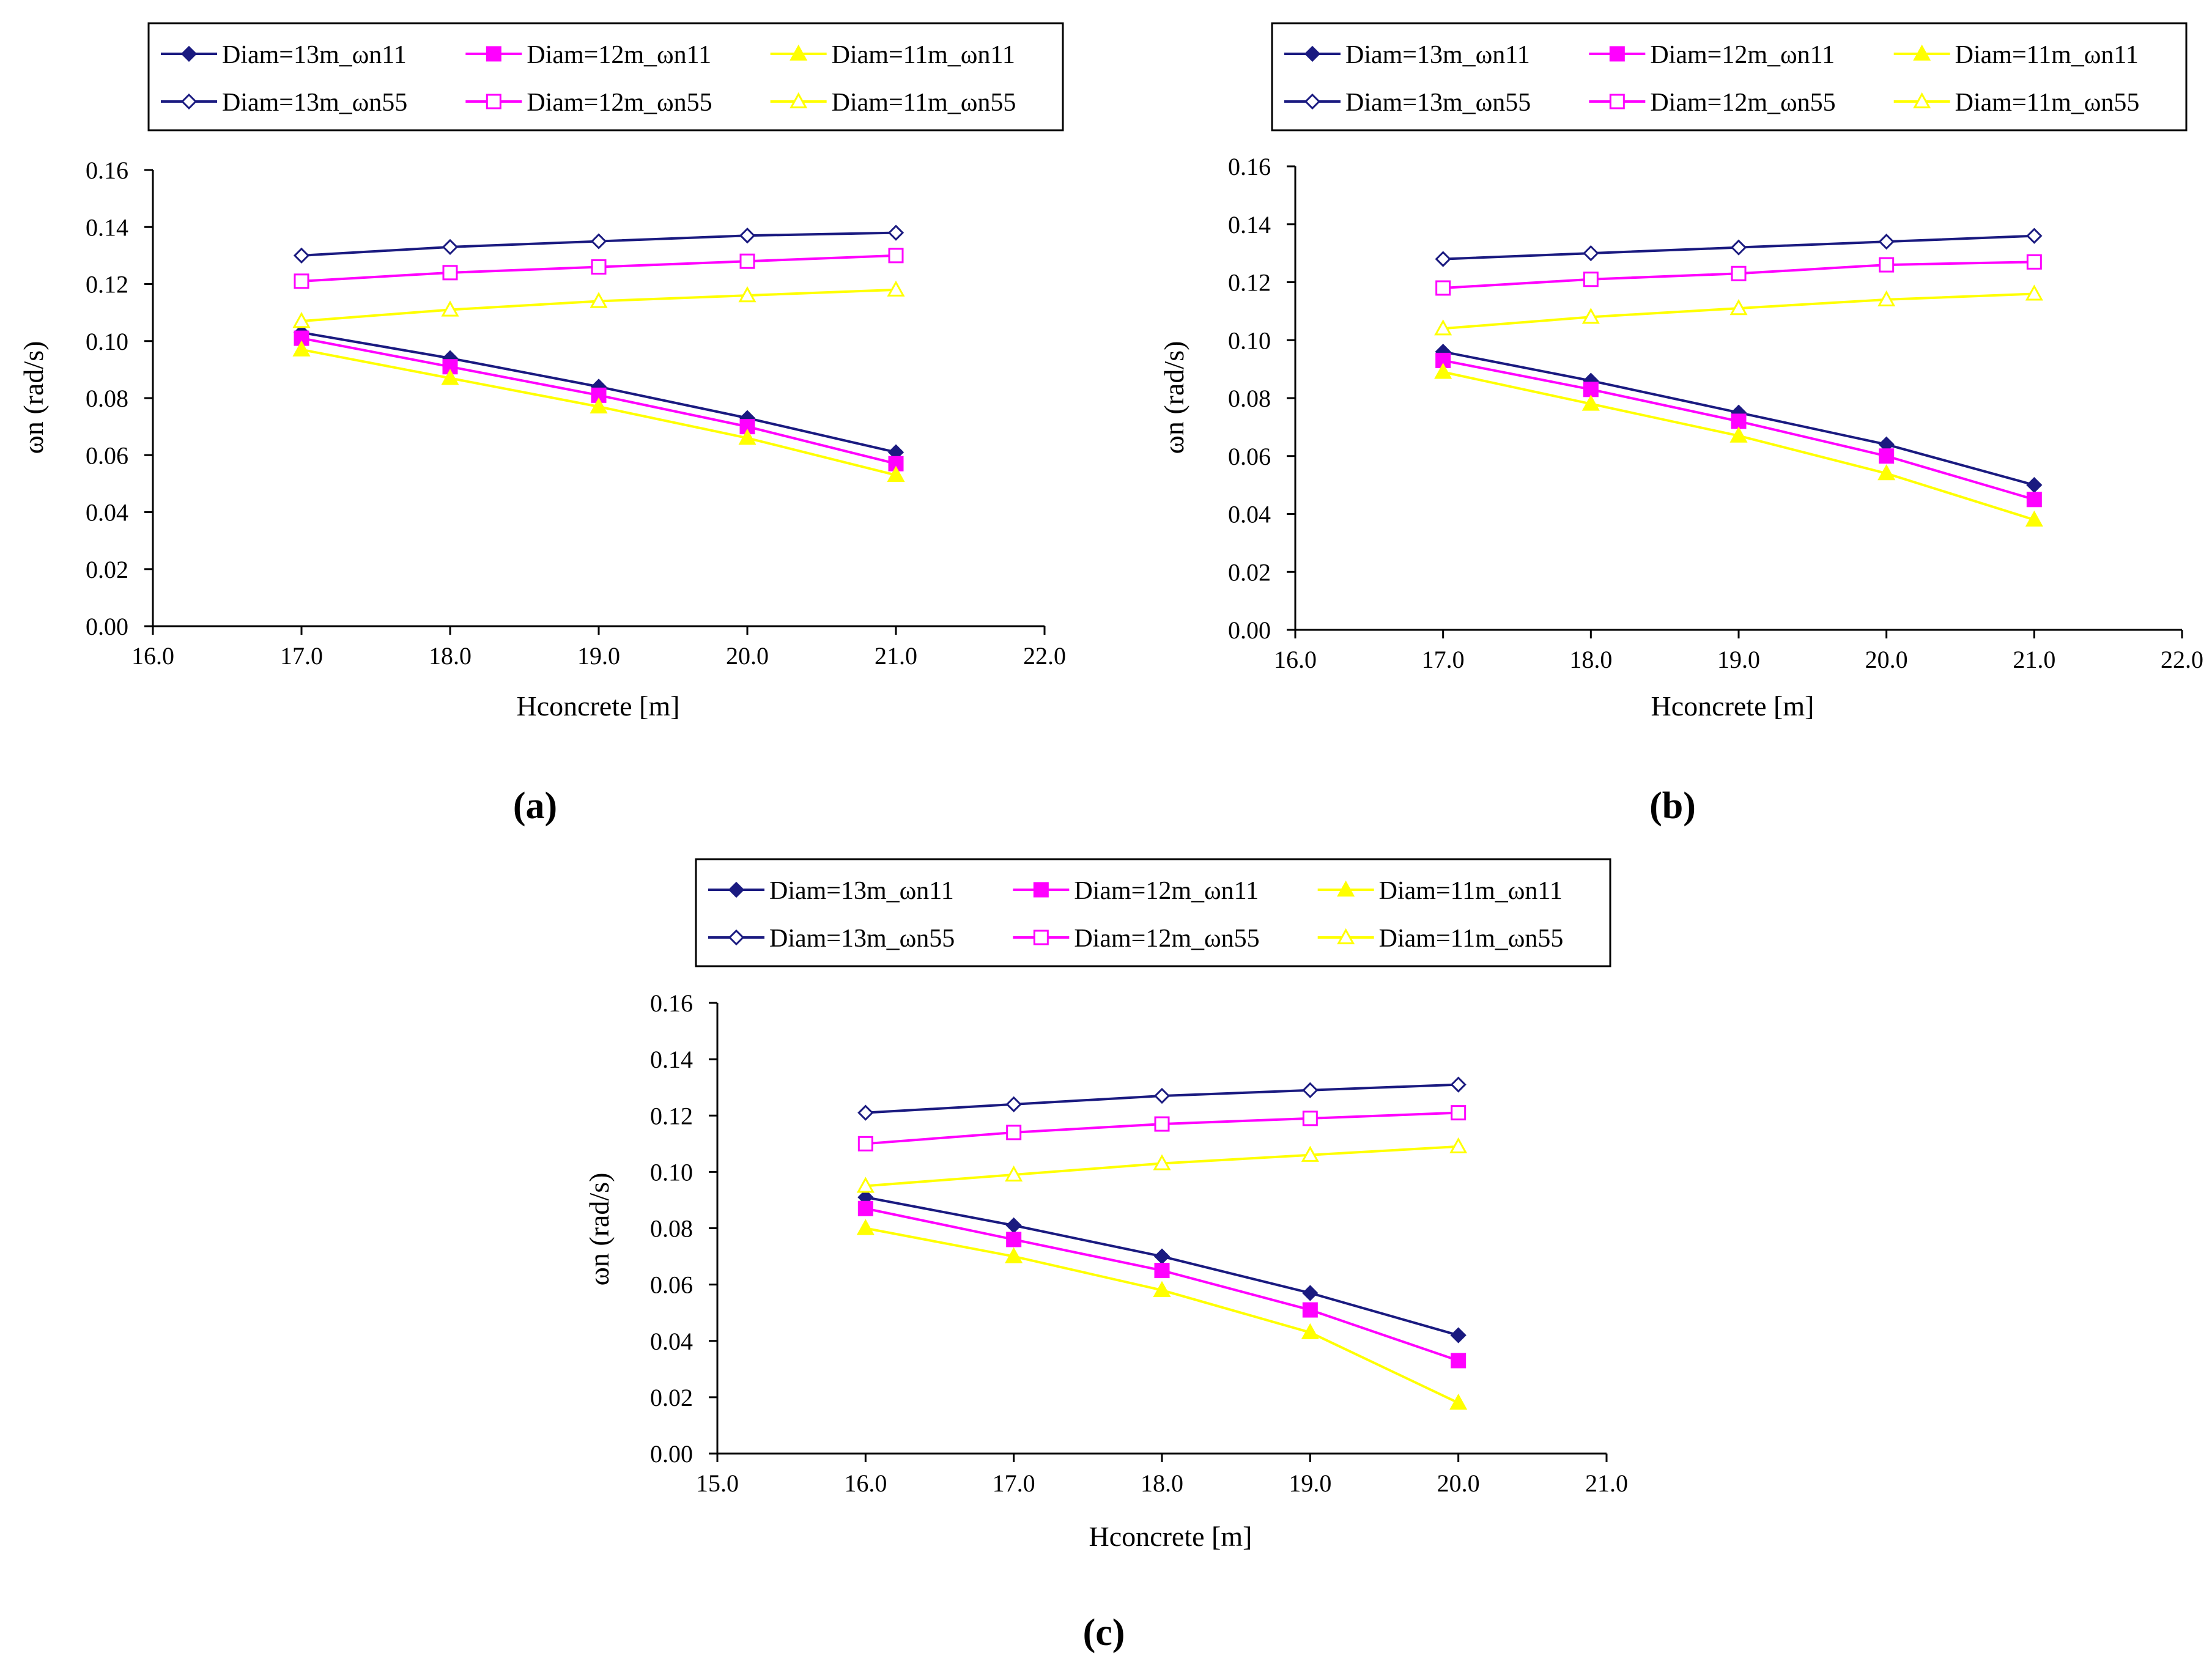 This screenshot has width=2212, height=1678. Describe the element at coordinates (1136, 891) in the screenshot. I see `legend-item: Diam=12m_ωn11` at that location.